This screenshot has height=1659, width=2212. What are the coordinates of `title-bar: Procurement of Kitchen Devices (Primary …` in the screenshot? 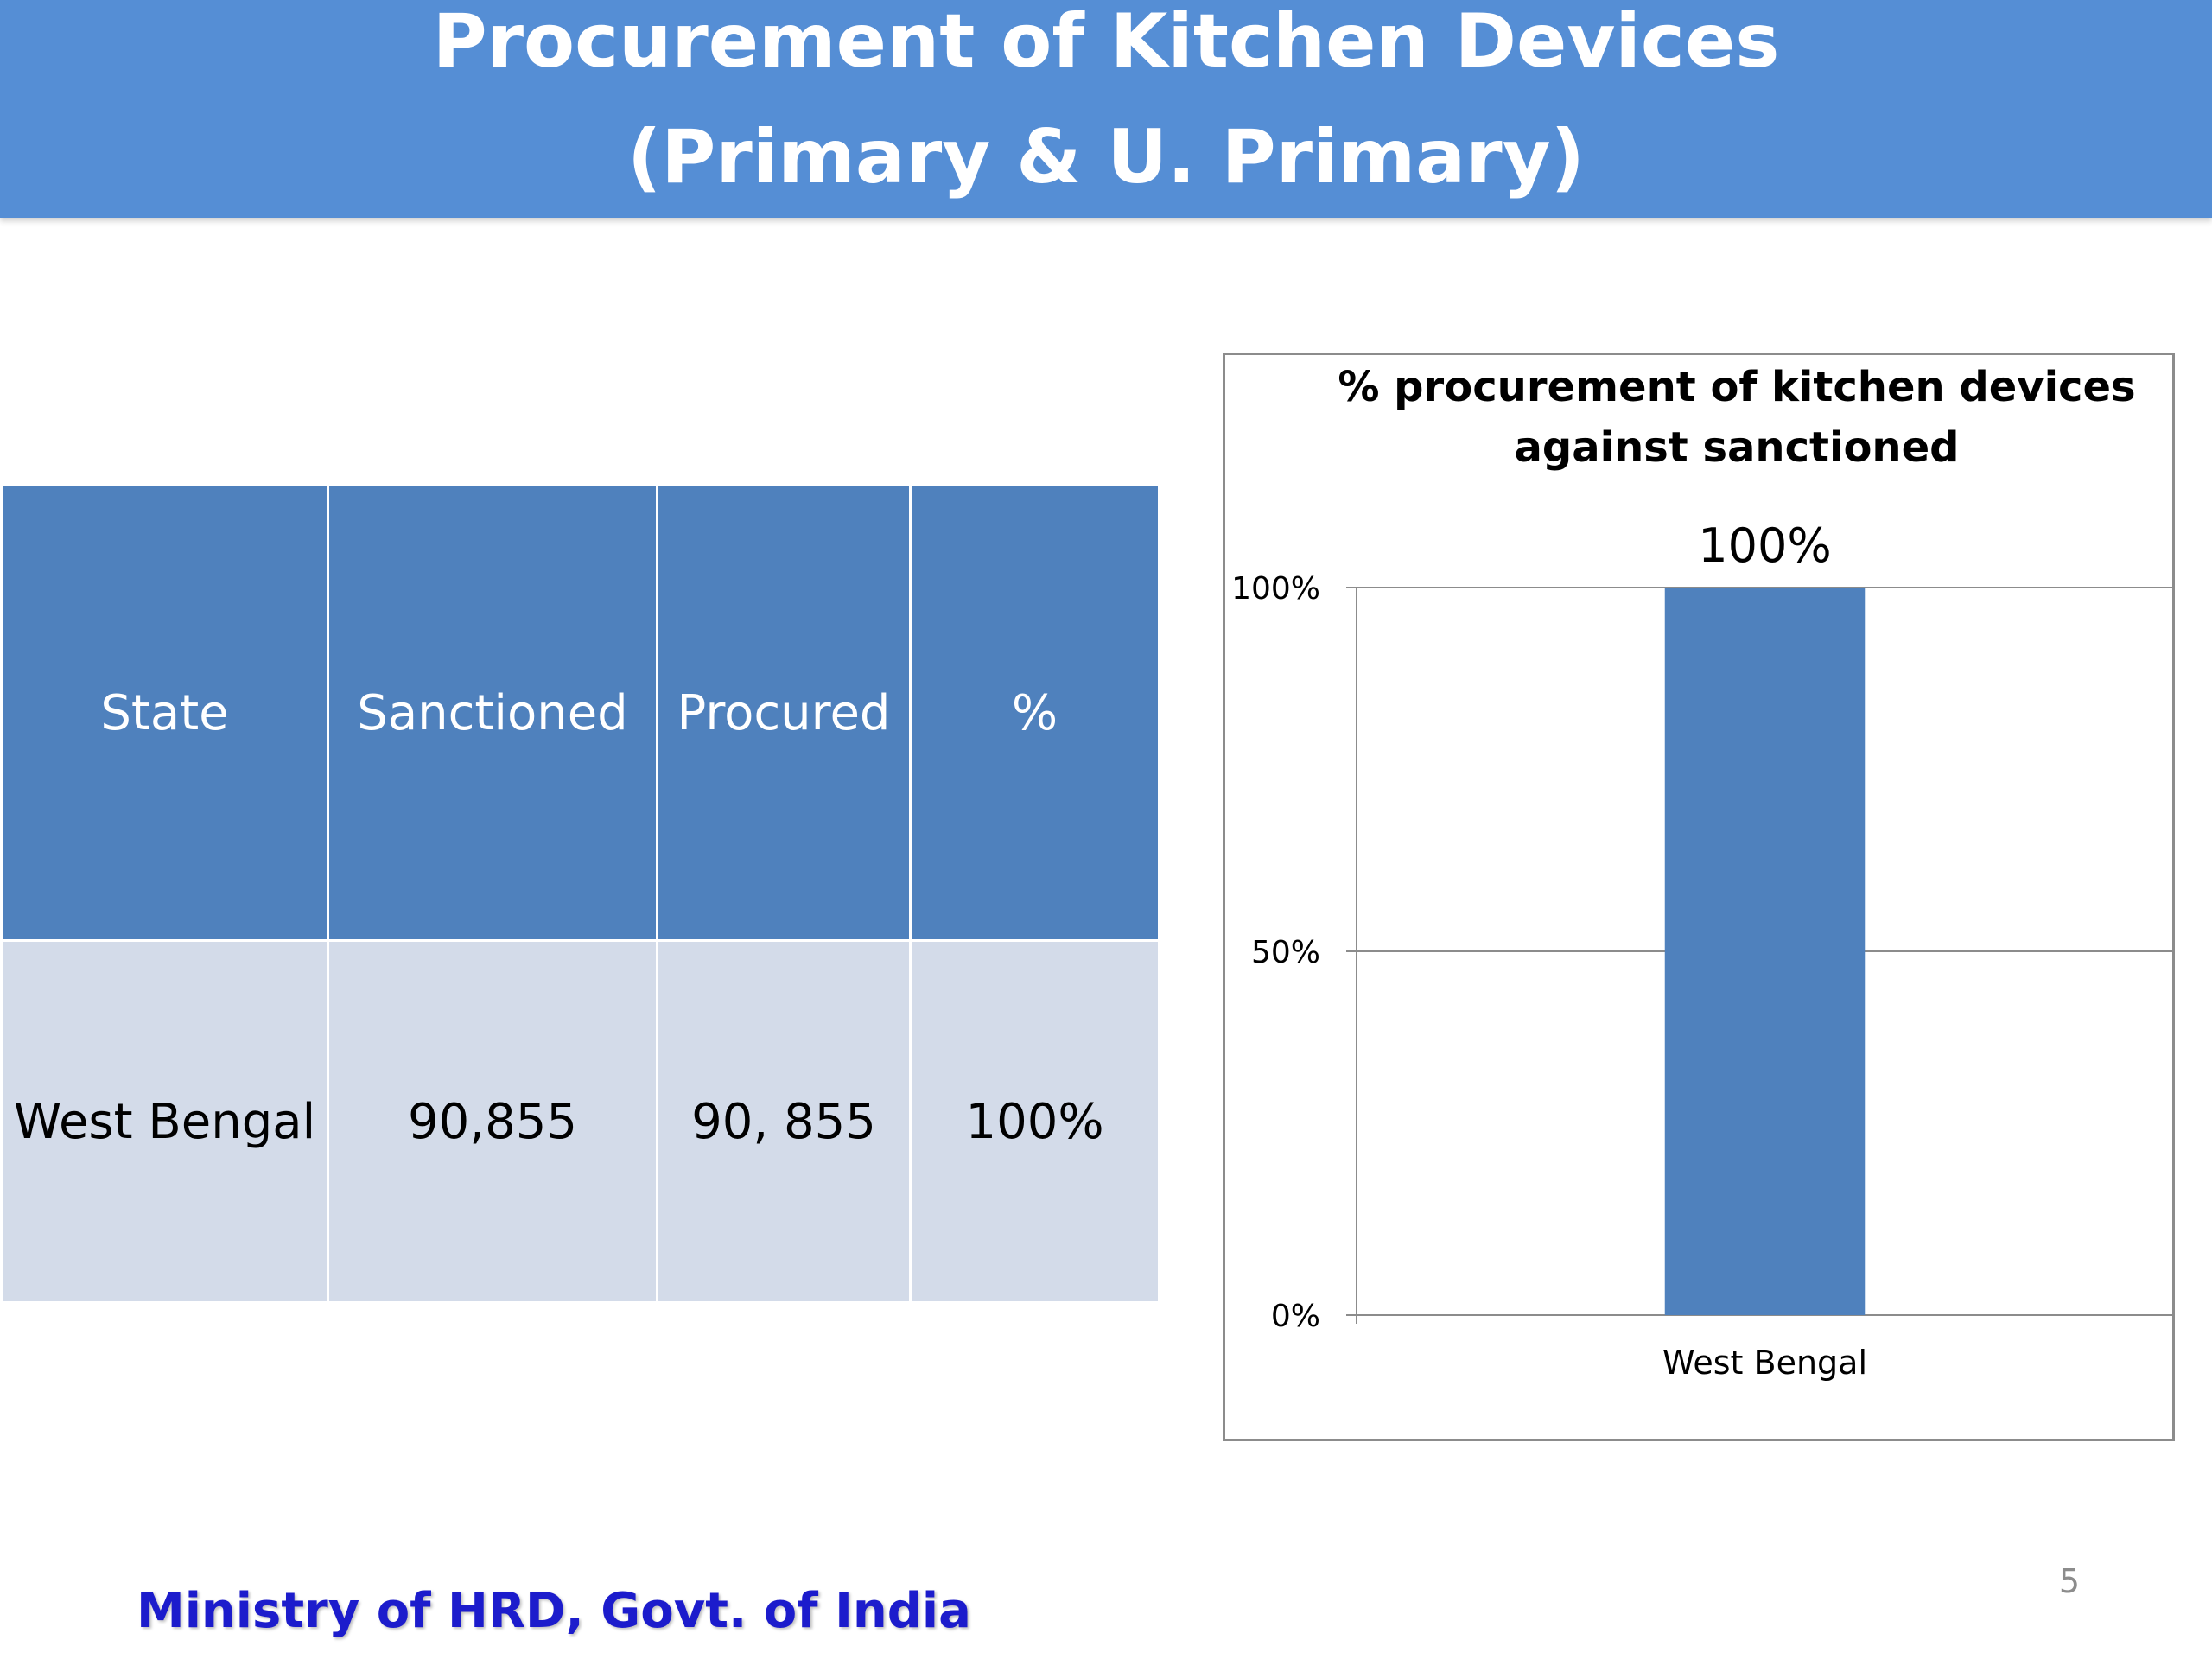 It's located at (1106, 109).